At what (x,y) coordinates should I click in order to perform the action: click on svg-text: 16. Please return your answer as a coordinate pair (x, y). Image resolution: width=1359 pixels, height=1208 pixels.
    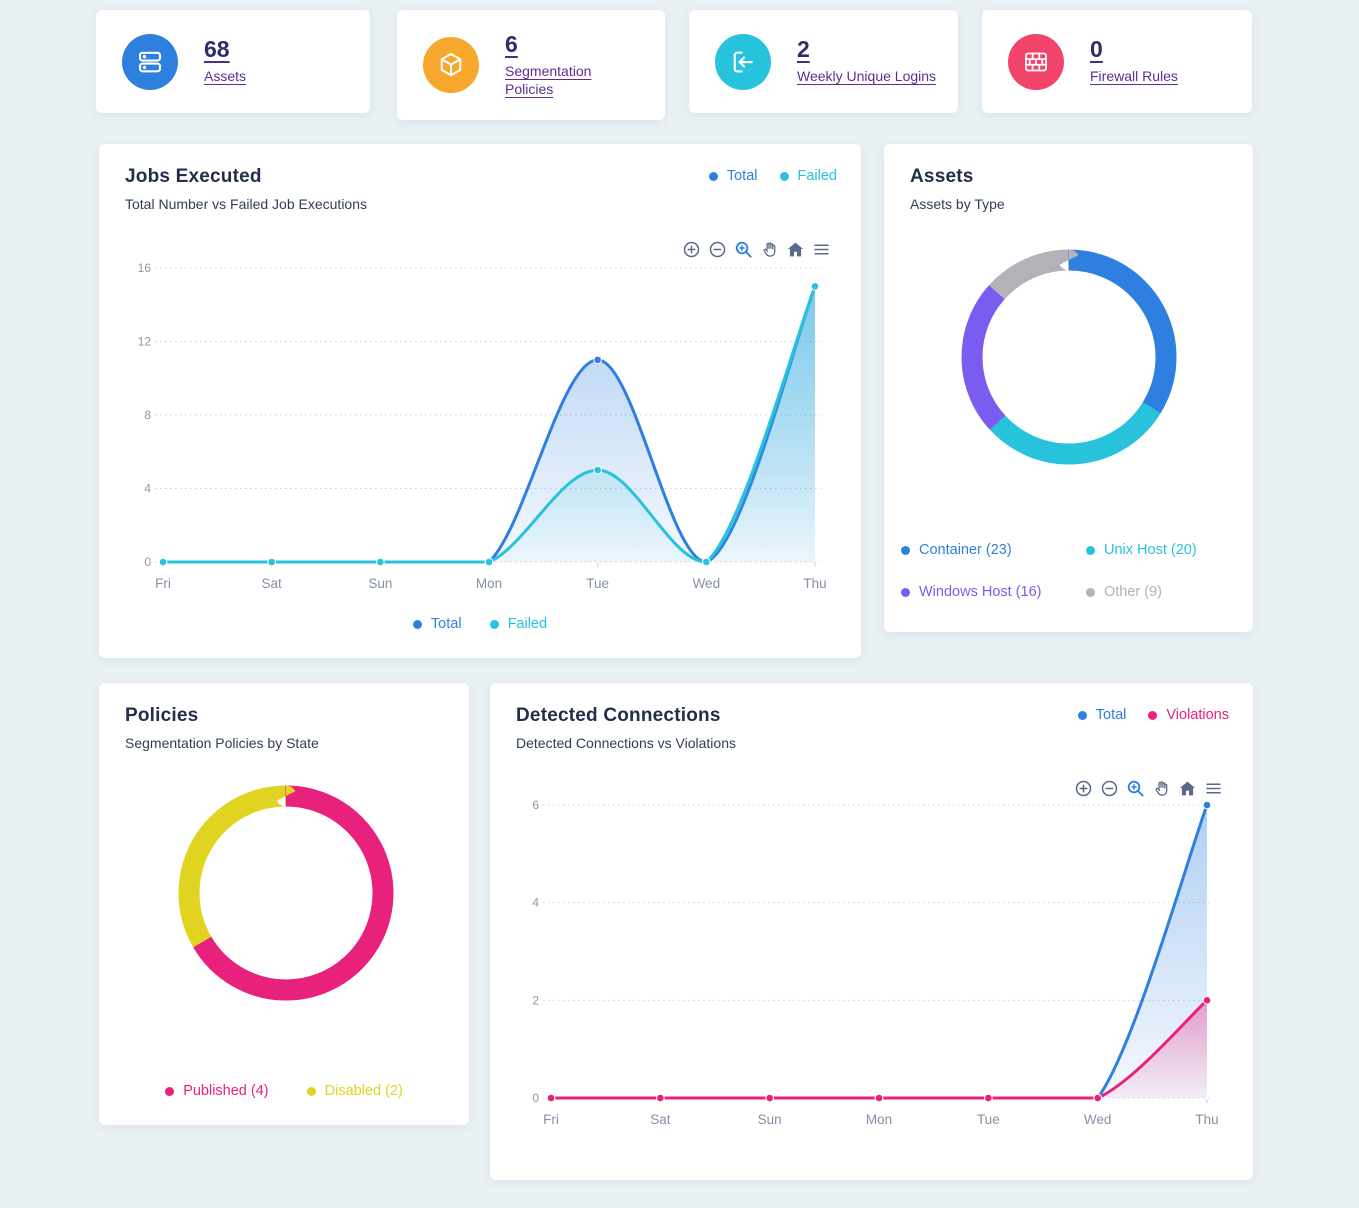
    Looking at the image, I should click on (145, 268).